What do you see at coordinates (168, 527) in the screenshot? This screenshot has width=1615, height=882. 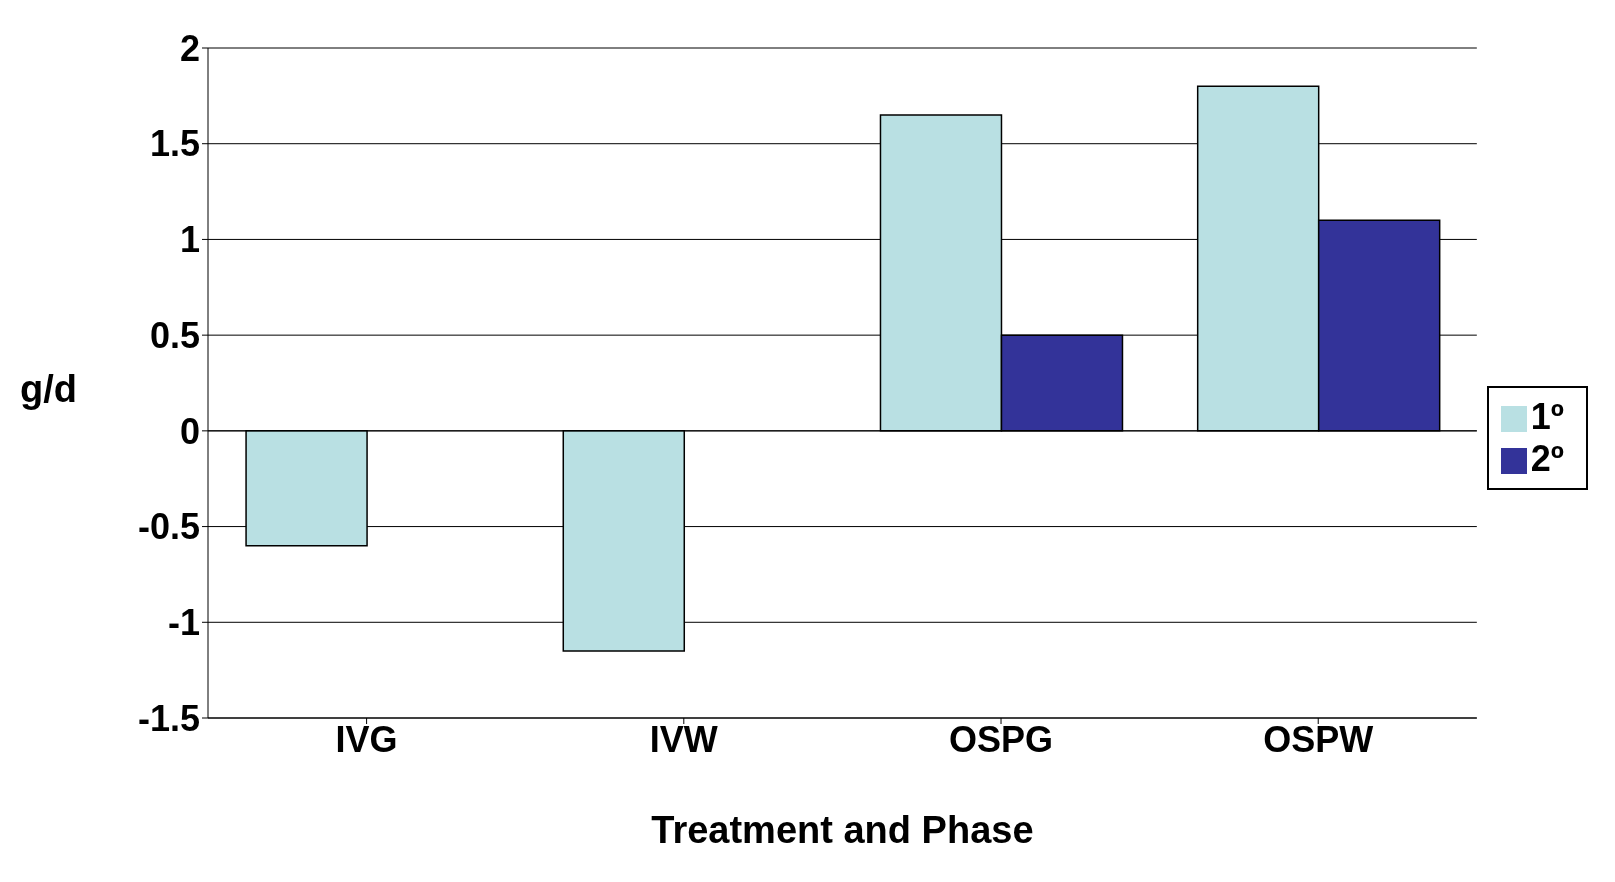 I see `y-tick-label: -0.5` at bounding box center [168, 527].